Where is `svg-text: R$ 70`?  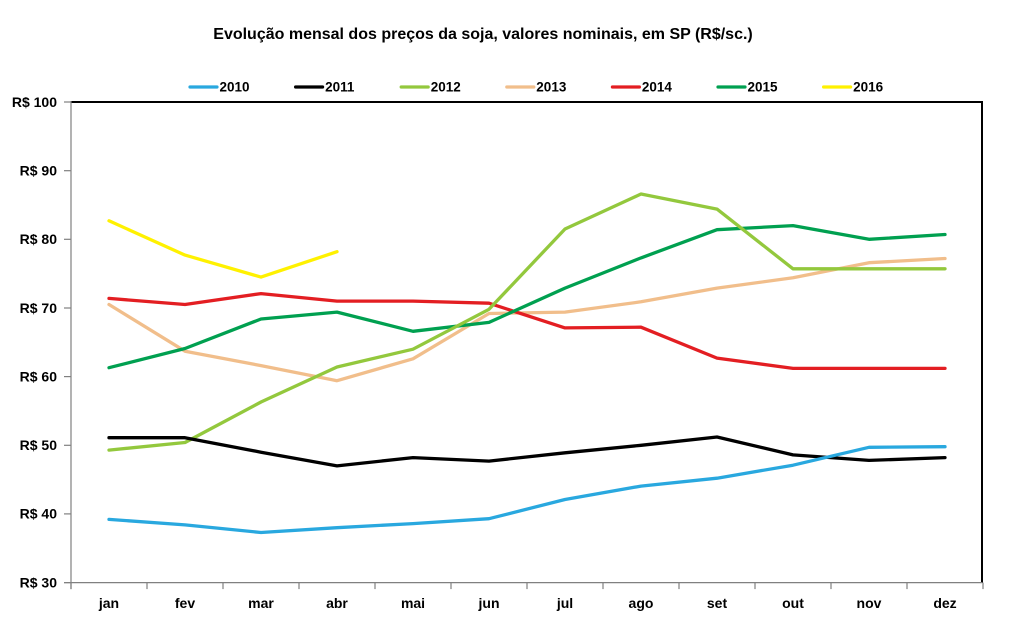 svg-text: R$ 70 is located at coordinates (39, 308).